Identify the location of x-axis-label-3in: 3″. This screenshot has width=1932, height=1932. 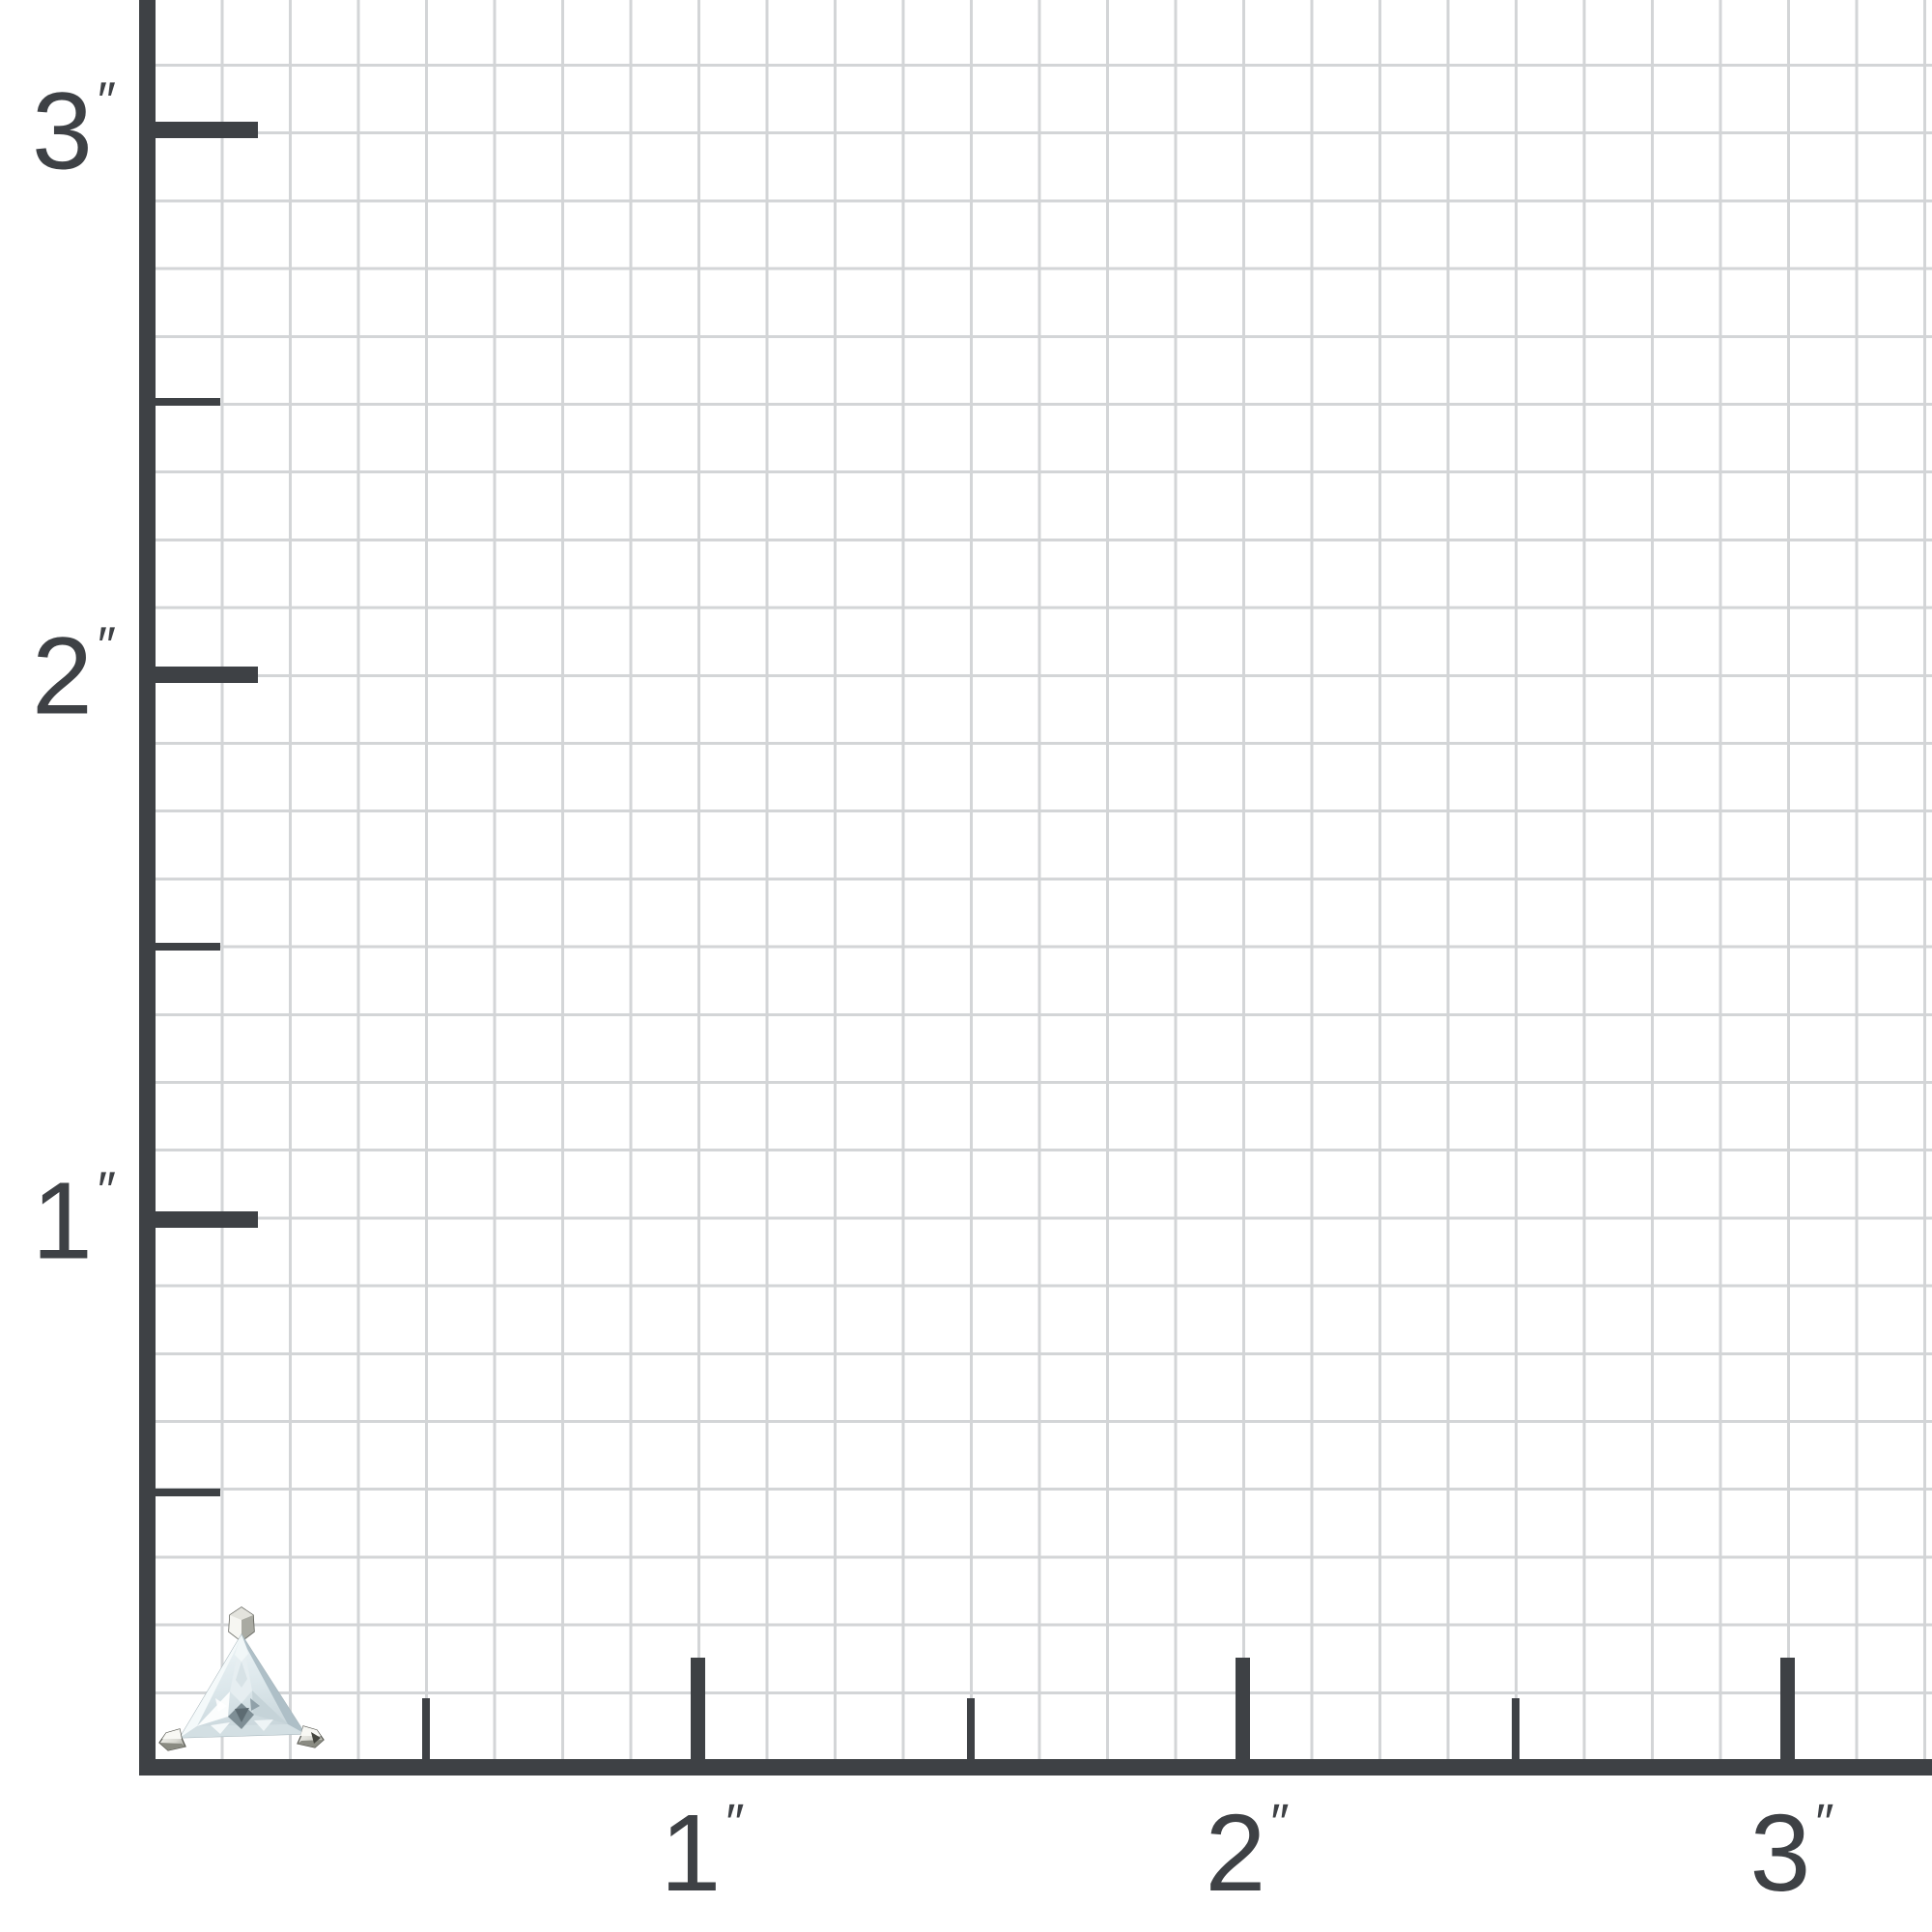
(1793, 1851).